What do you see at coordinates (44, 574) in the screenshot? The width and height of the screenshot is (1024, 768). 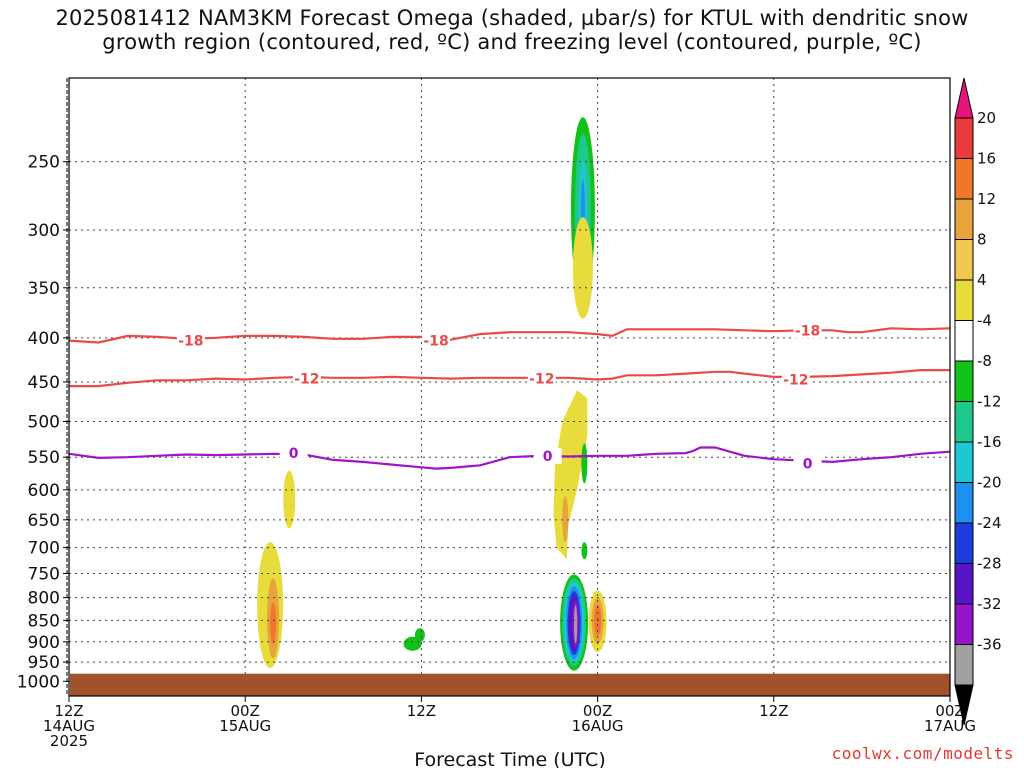 I see `y-tick-label: 750` at bounding box center [44, 574].